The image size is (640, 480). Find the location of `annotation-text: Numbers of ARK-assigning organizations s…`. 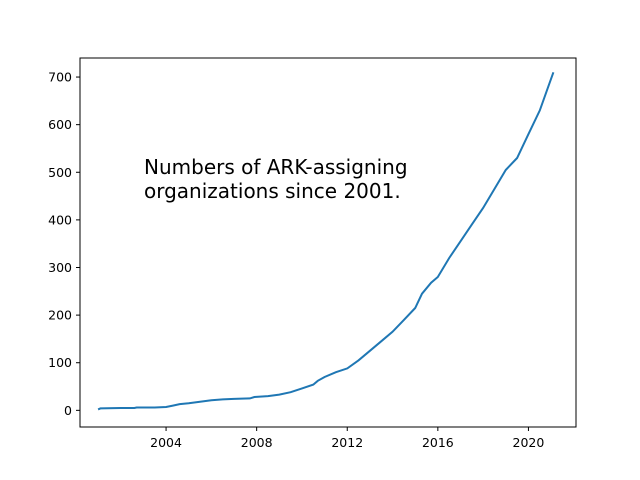

annotation-text: Numbers of ARK-assigning organizations s… is located at coordinates (279, 179).